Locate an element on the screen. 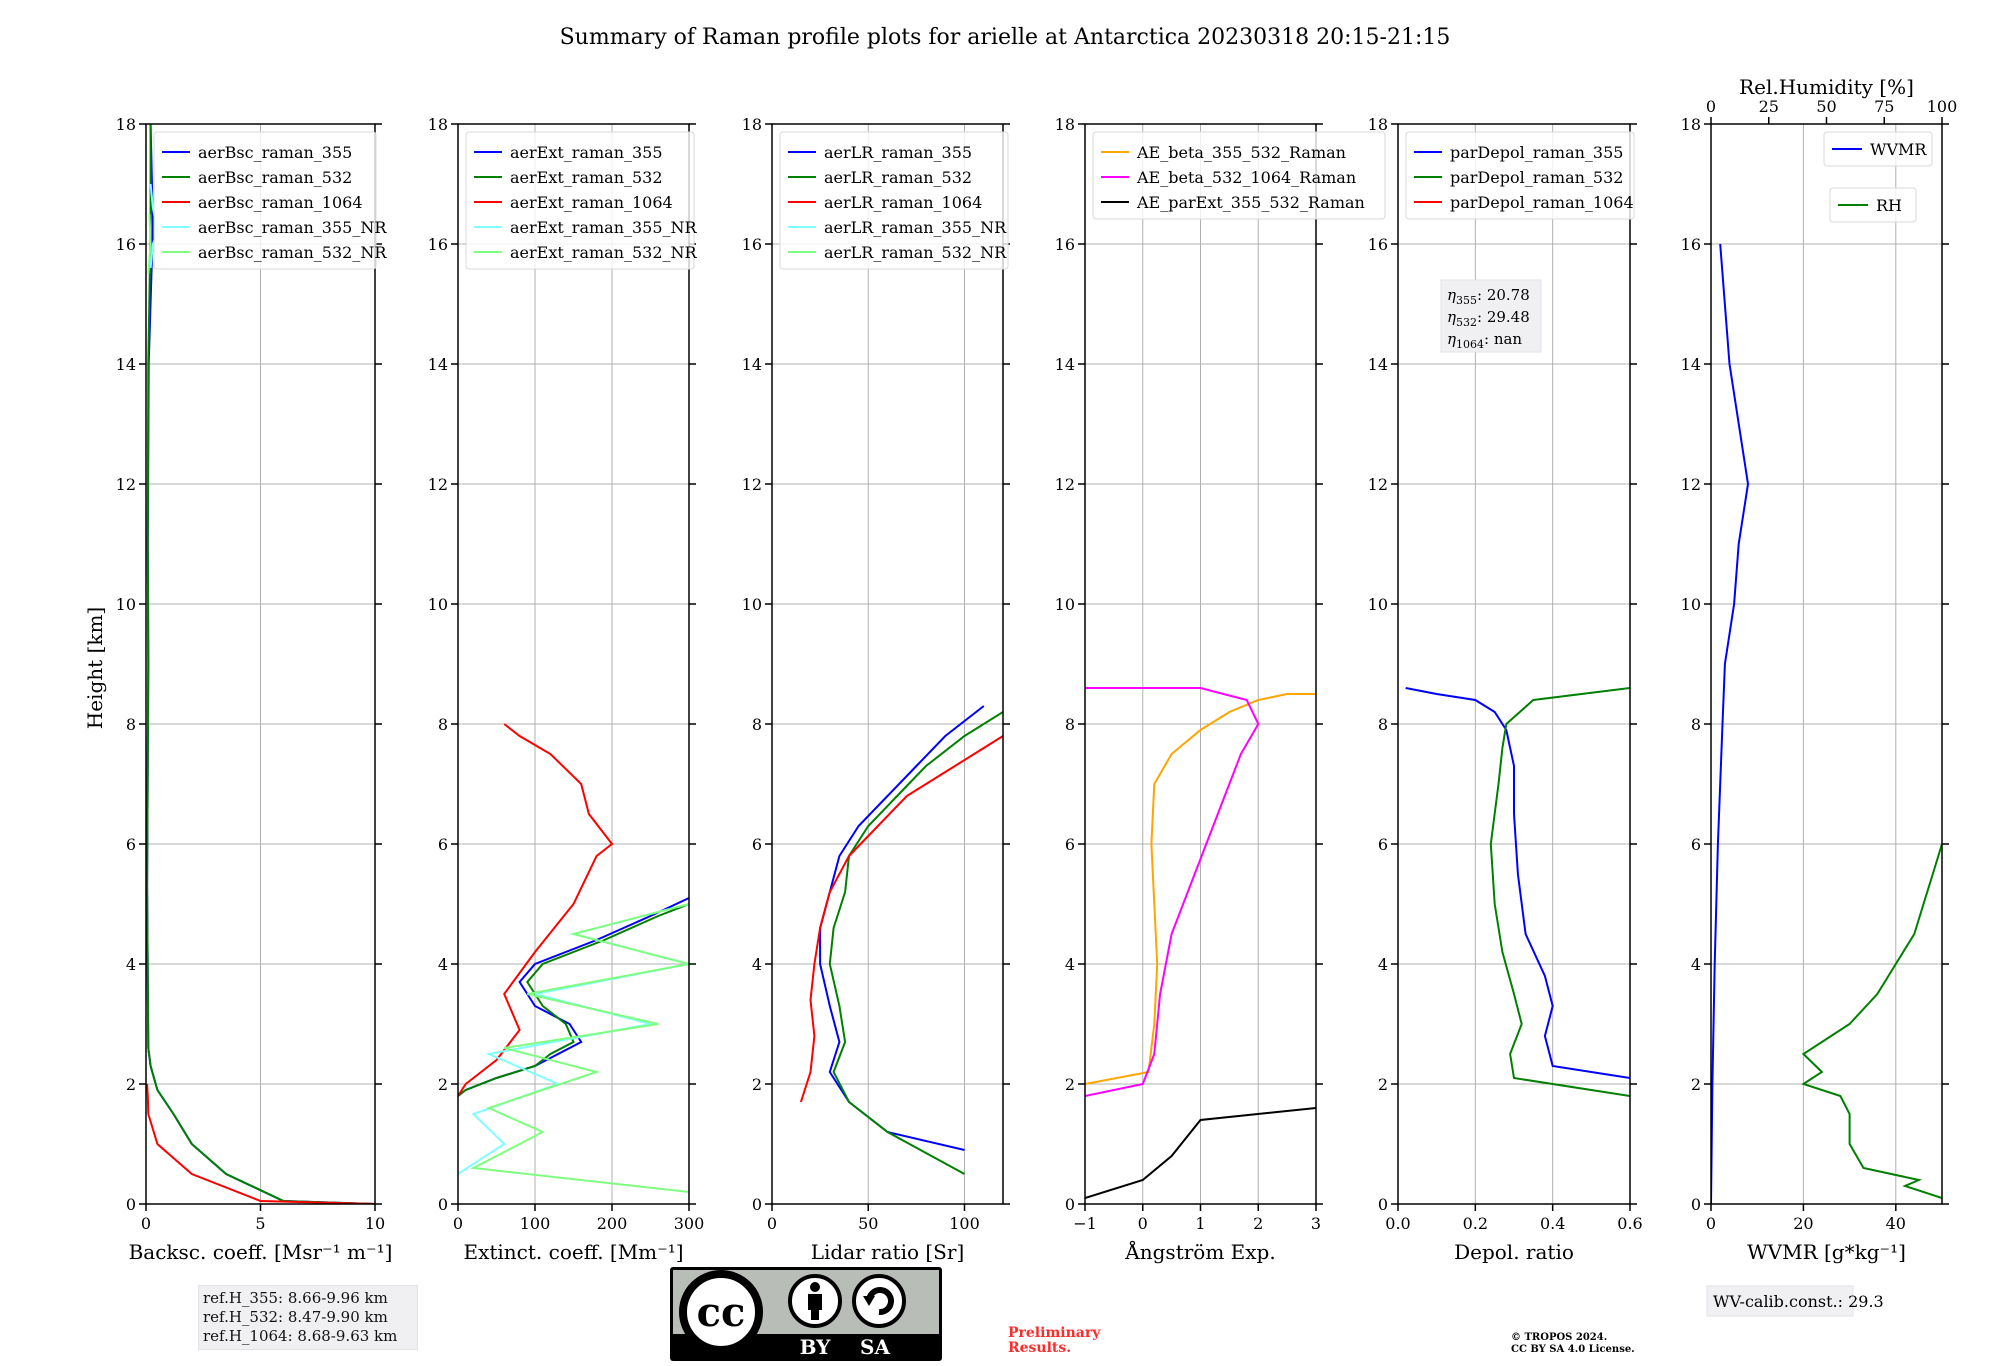 The height and width of the screenshot is (1366, 2000). depol-eta-355: η355: 20.78 is located at coordinates (1488, 296).